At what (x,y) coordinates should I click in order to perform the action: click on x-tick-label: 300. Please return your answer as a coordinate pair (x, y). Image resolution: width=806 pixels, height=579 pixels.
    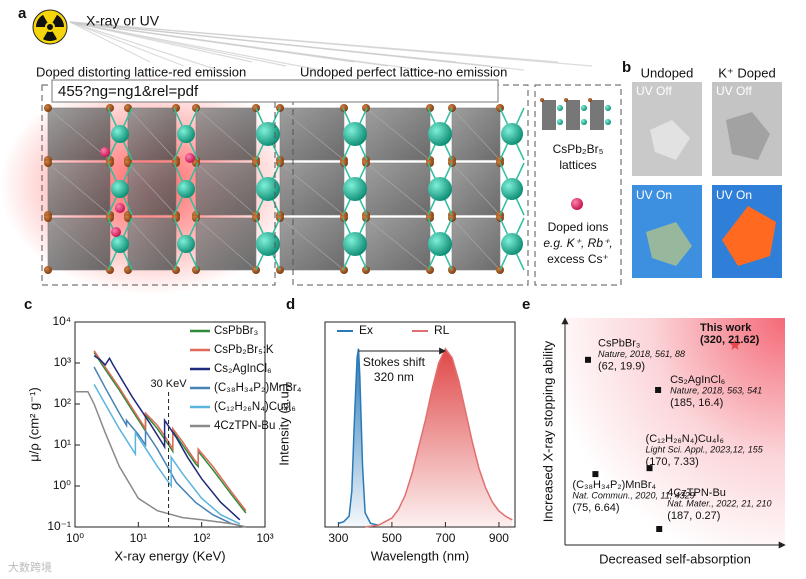
    Looking at the image, I should click on (338, 538).